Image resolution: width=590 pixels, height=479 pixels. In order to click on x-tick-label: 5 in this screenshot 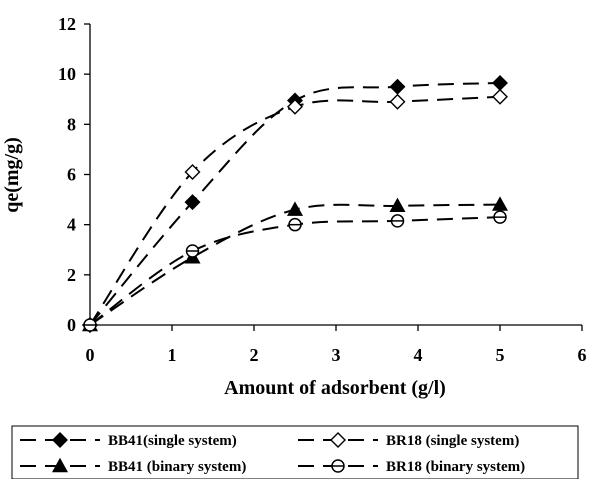, I will do `click(500, 355)`.